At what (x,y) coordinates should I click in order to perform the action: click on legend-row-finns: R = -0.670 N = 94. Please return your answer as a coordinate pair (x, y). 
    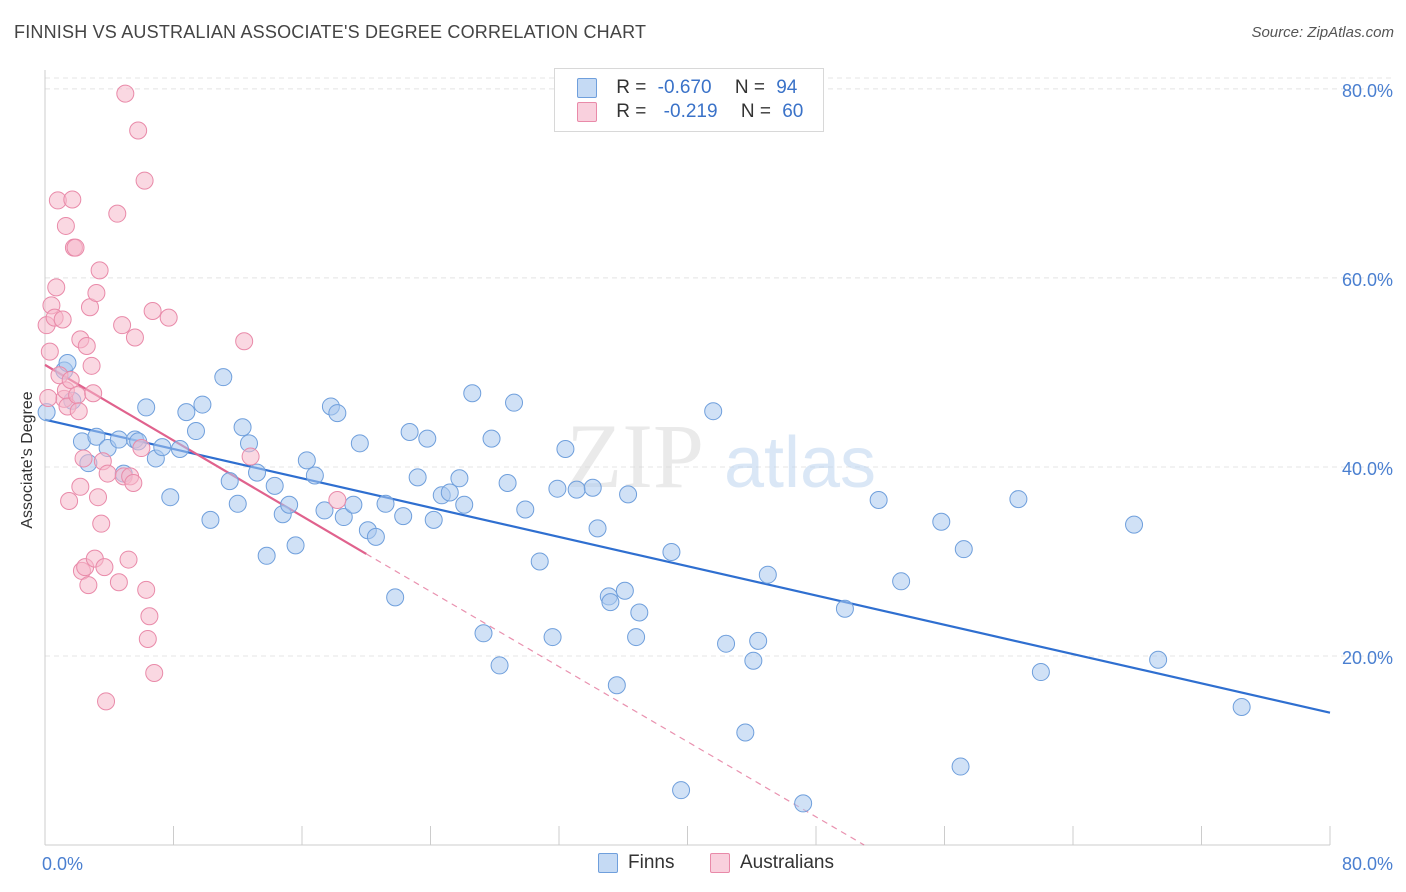
    Looking at the image, I should click on (687, 89).